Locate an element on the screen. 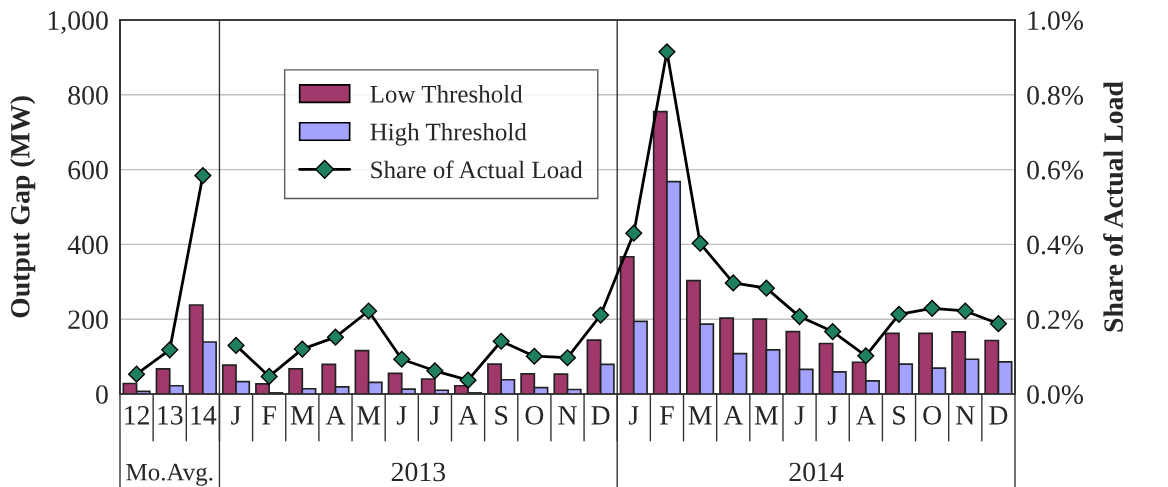 This screenshot has width=1168, height=487. y2-tick-label: 0.2% is located at coordinates (1055, 320).